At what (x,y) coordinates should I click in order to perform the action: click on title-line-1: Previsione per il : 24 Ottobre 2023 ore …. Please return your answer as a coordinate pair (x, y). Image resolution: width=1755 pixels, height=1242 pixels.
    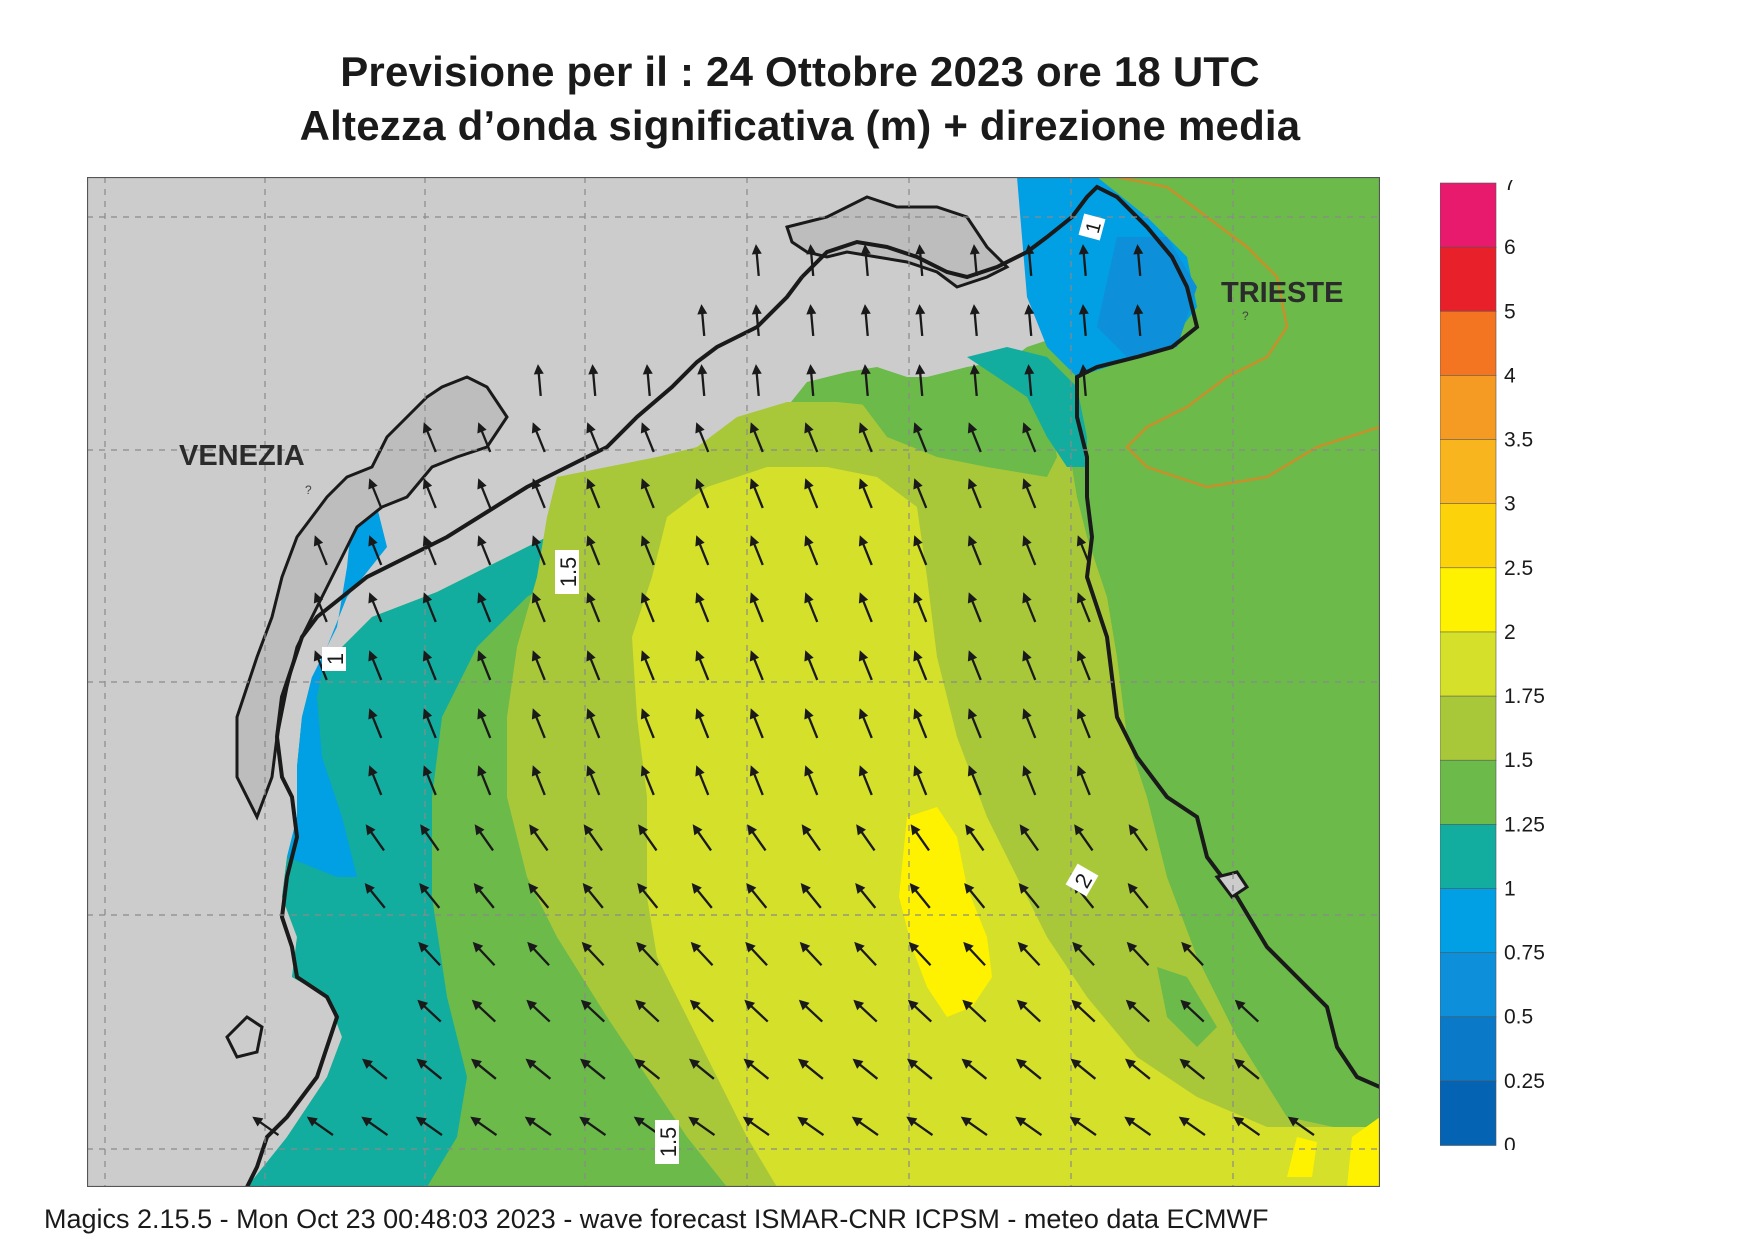
    Looking at the image, I should click on (800, 71).